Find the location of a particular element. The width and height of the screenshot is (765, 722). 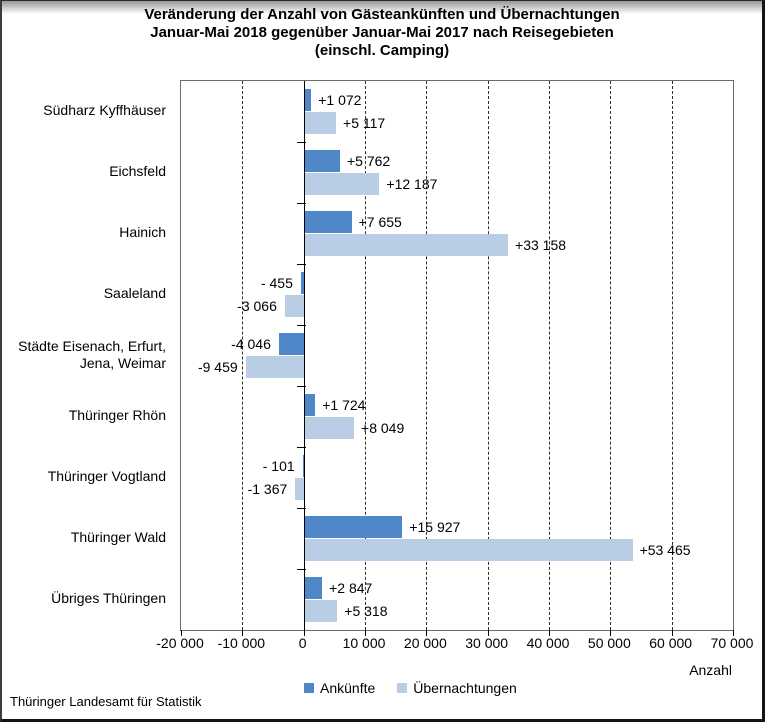

legend-item-ankuenfte: Ankünfte is located at coordinates (339, 688).